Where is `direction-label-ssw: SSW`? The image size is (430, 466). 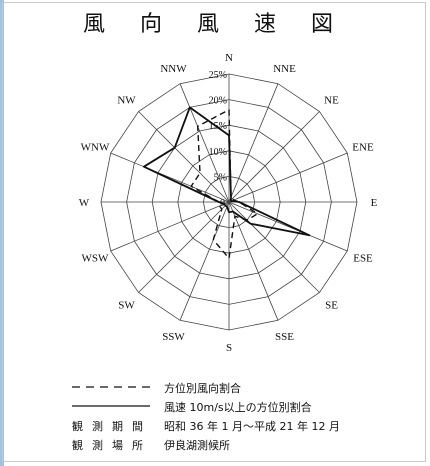
direction-label-ssw: SSW is located at coordinates (173, 337).